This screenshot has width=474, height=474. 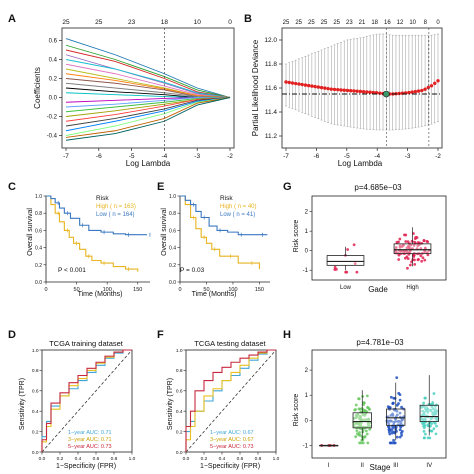 I want to click on h-category-label: IV, so click(x=429, y=466).